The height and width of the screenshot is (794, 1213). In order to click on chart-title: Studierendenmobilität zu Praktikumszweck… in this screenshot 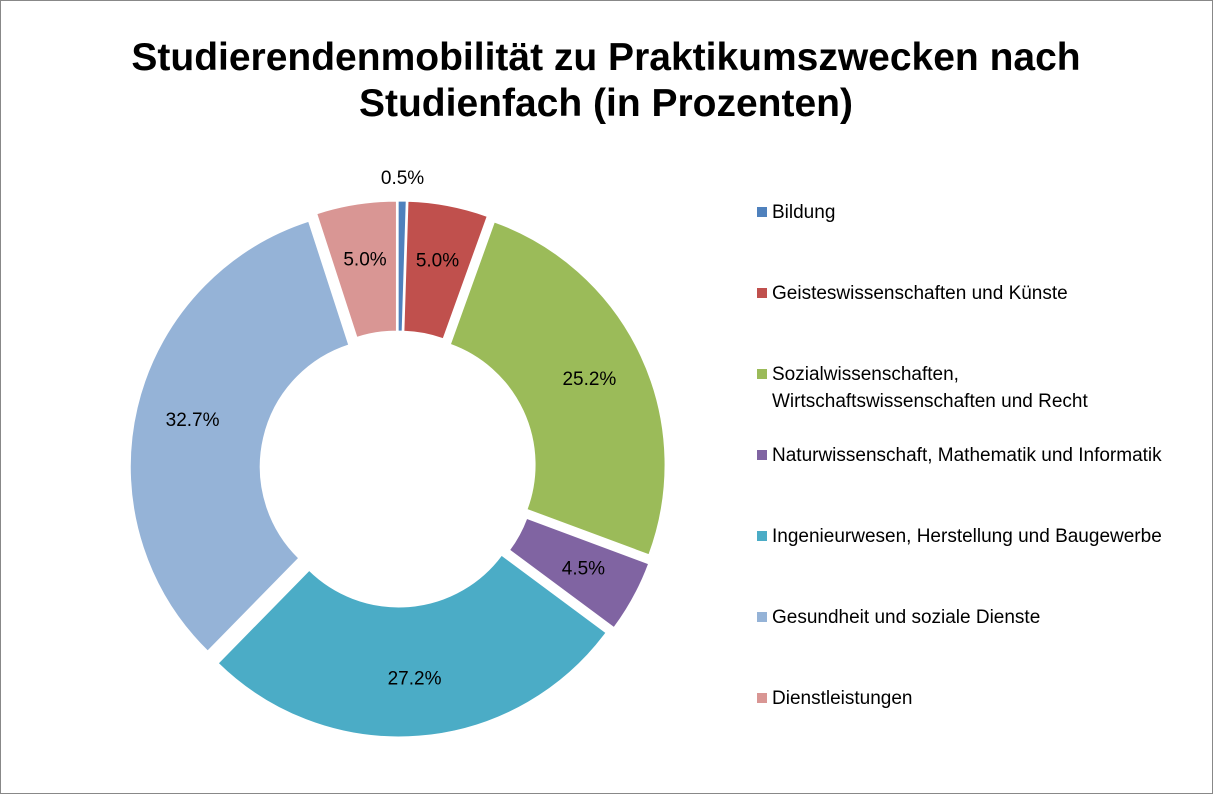, I will do `click(606, 80)`.